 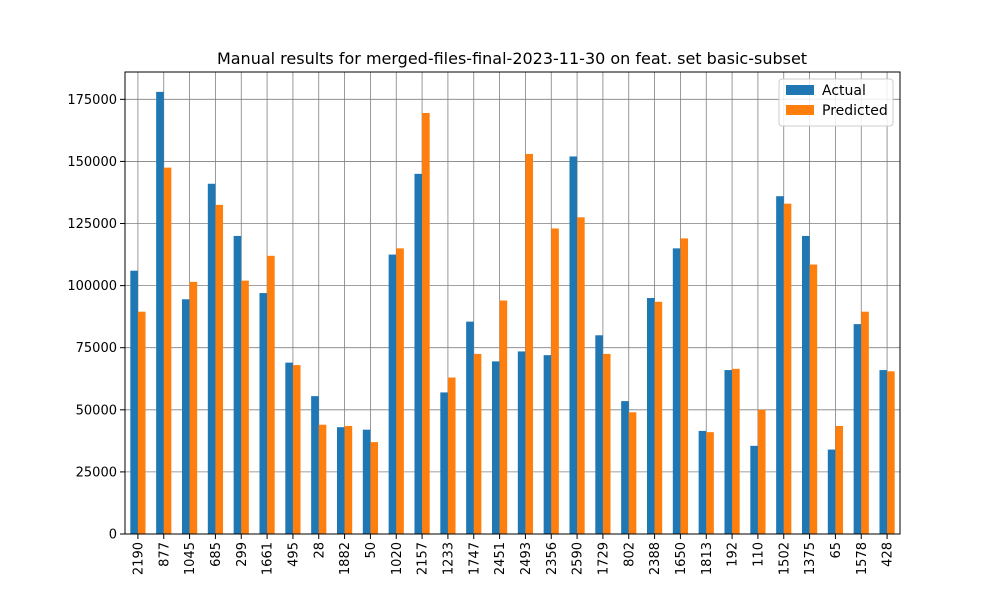 What do you see at coordinates (397, 558) in the screenshot?
I see `x-tick-label: 1020` at bounding box center [397, 558].